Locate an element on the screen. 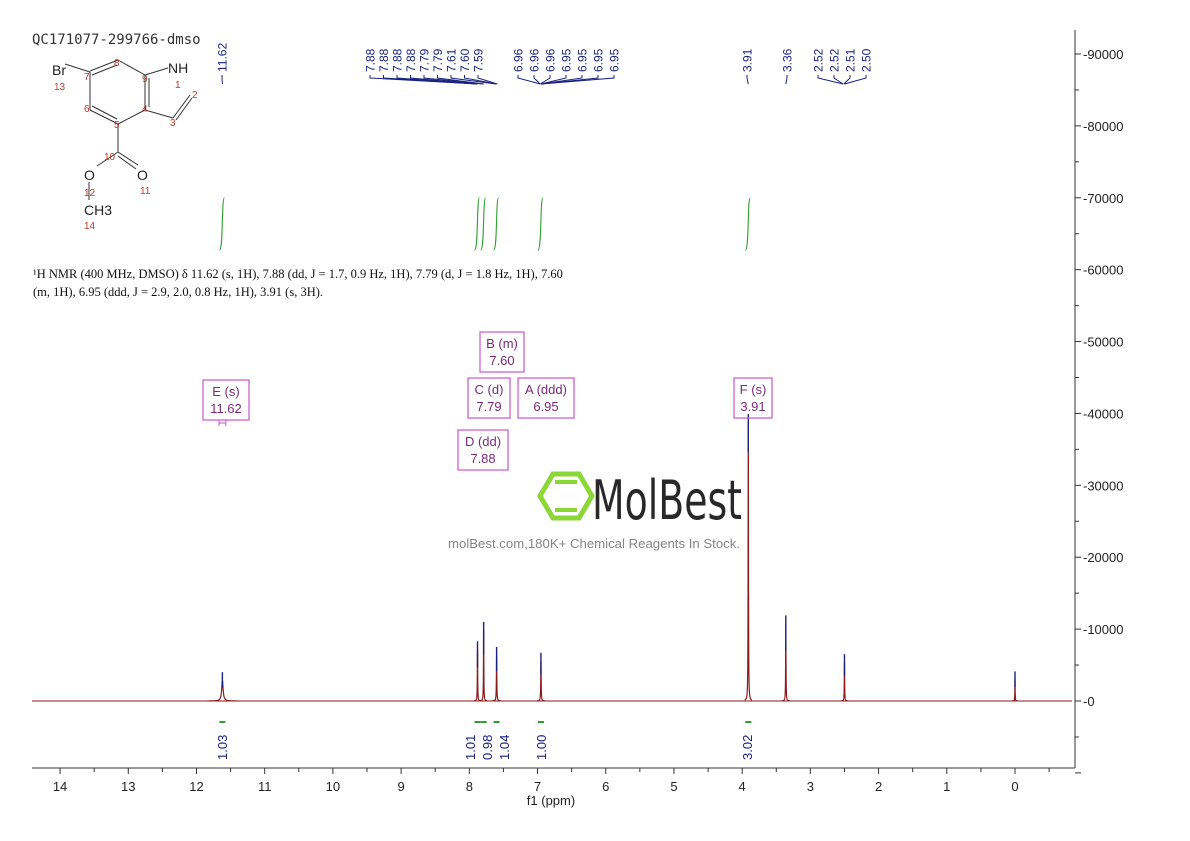 The height and width of the screenshot is (841, 1190). peak-label: 11.62 is located at coordinates (223, 57).